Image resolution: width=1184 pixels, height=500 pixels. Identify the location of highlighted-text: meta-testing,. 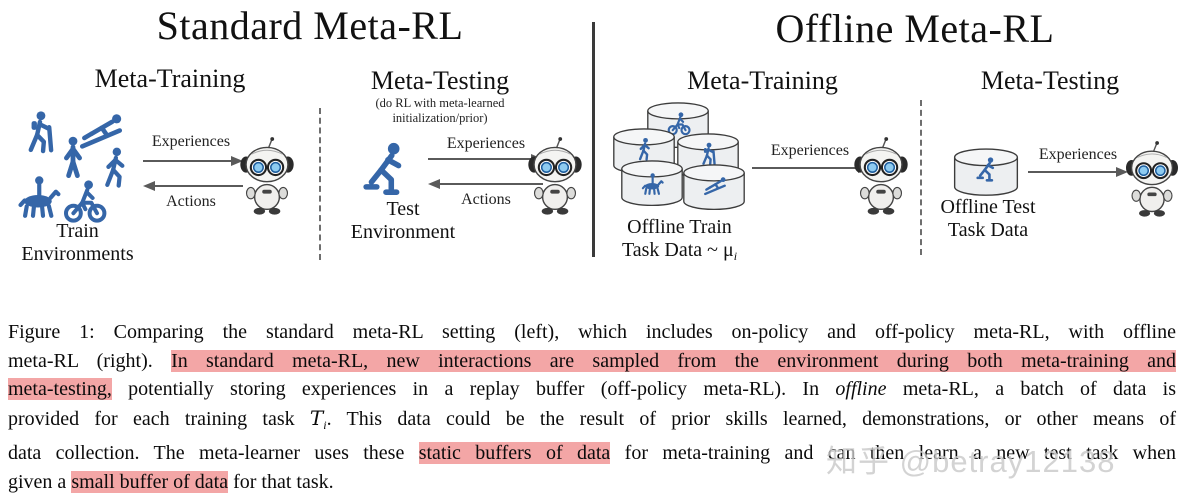
(60, 389).